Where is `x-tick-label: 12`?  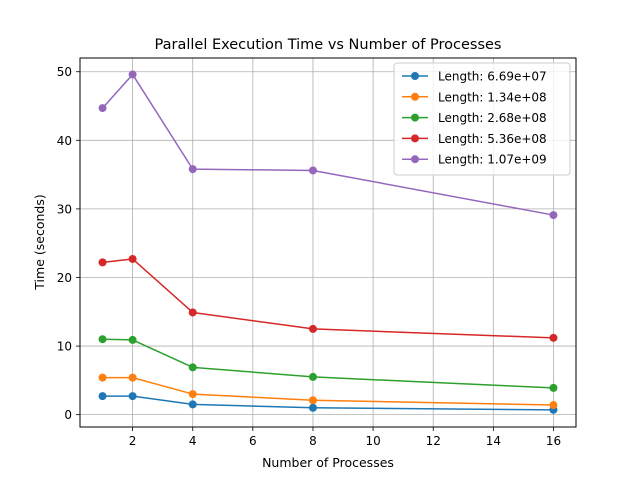
x-tick-label: 12 is located at coordinates (433, 441).